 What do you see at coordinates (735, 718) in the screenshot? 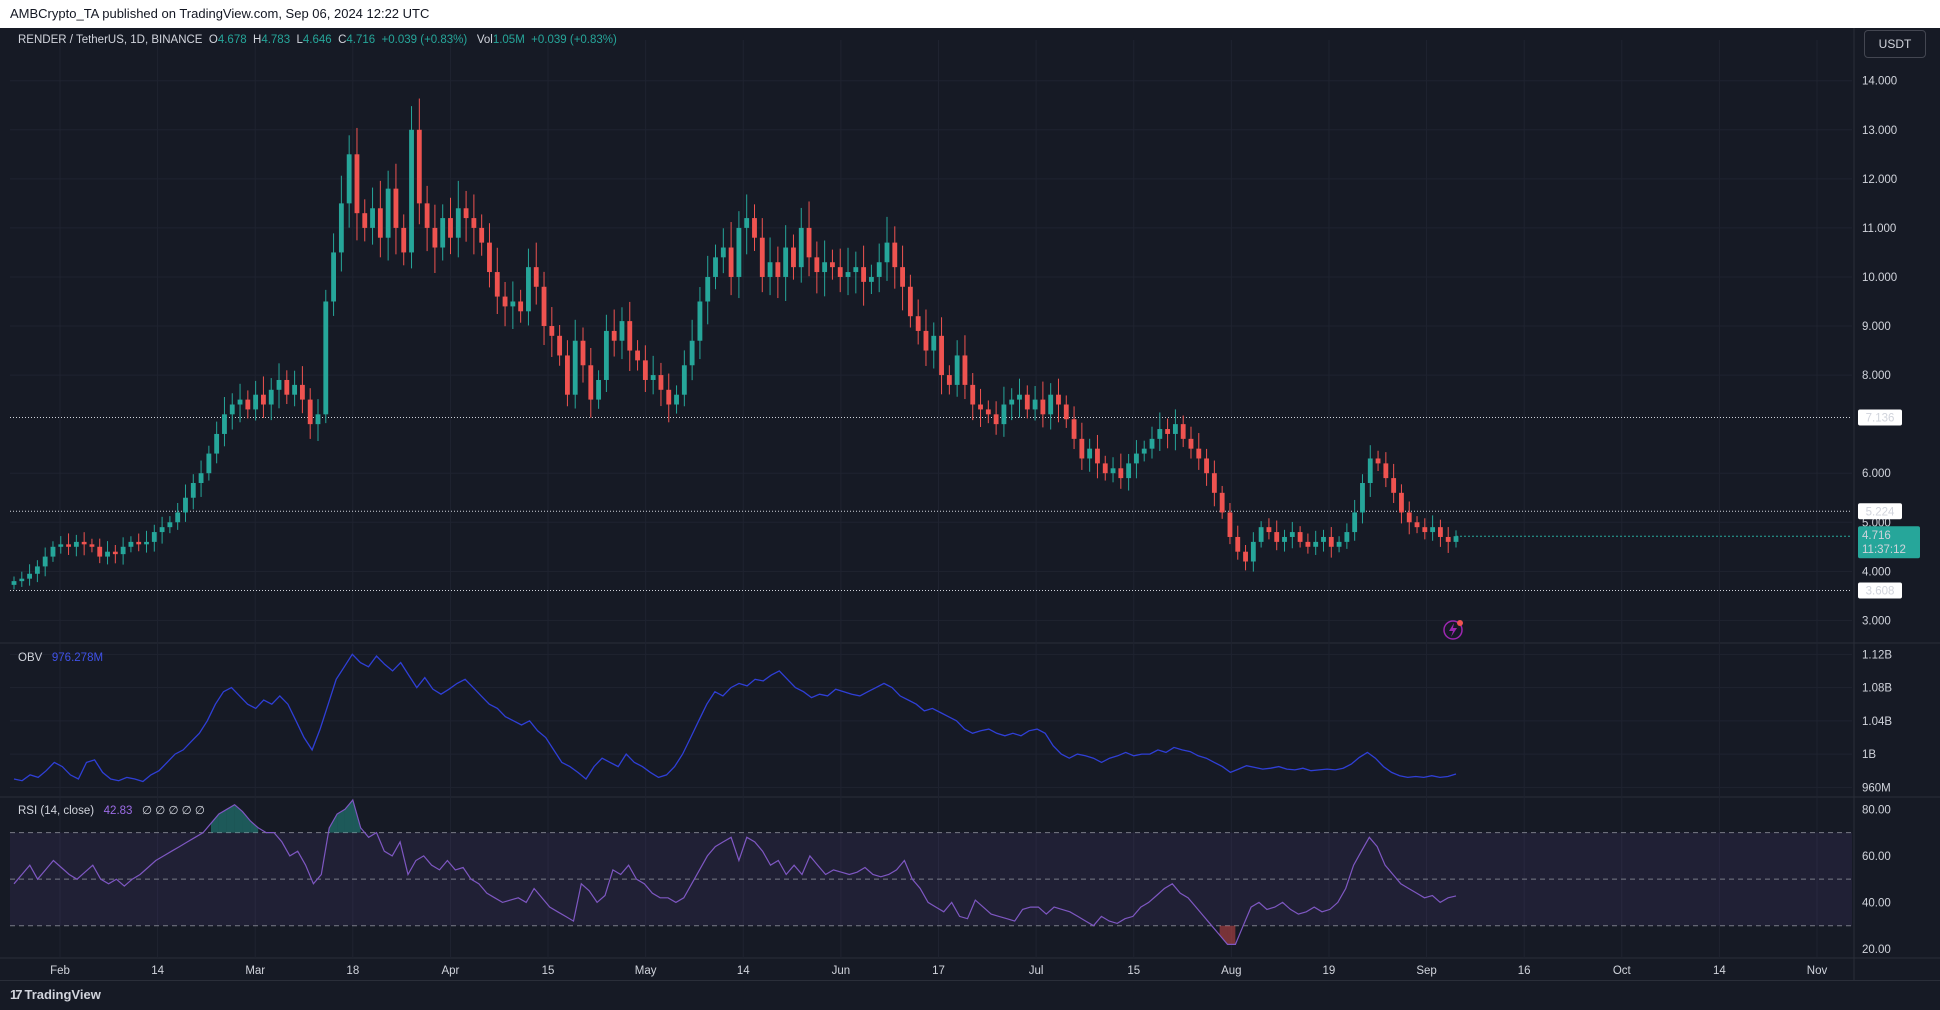
I see `obv-series-line` at bounding box center [735, 718].